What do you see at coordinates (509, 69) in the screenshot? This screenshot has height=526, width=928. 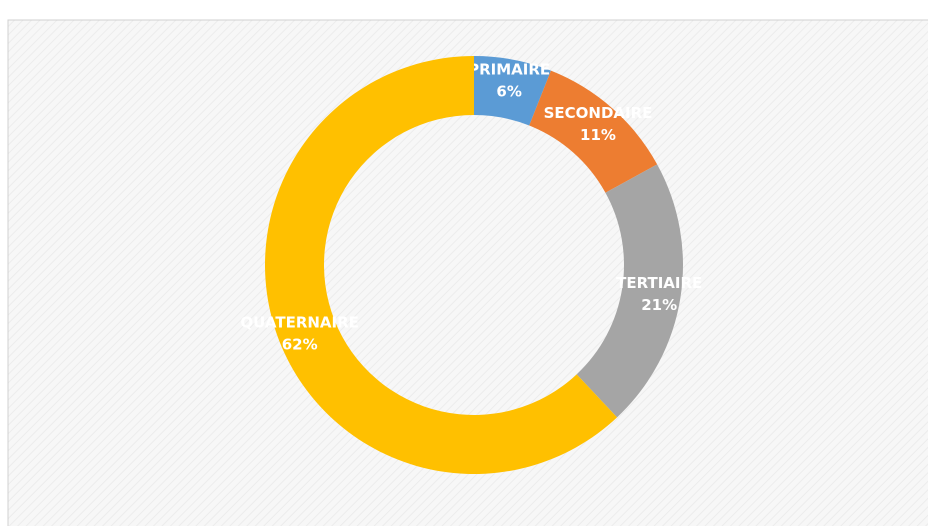 I see `slice-label: PRIMAIRE` at bounding box center [509, 69].